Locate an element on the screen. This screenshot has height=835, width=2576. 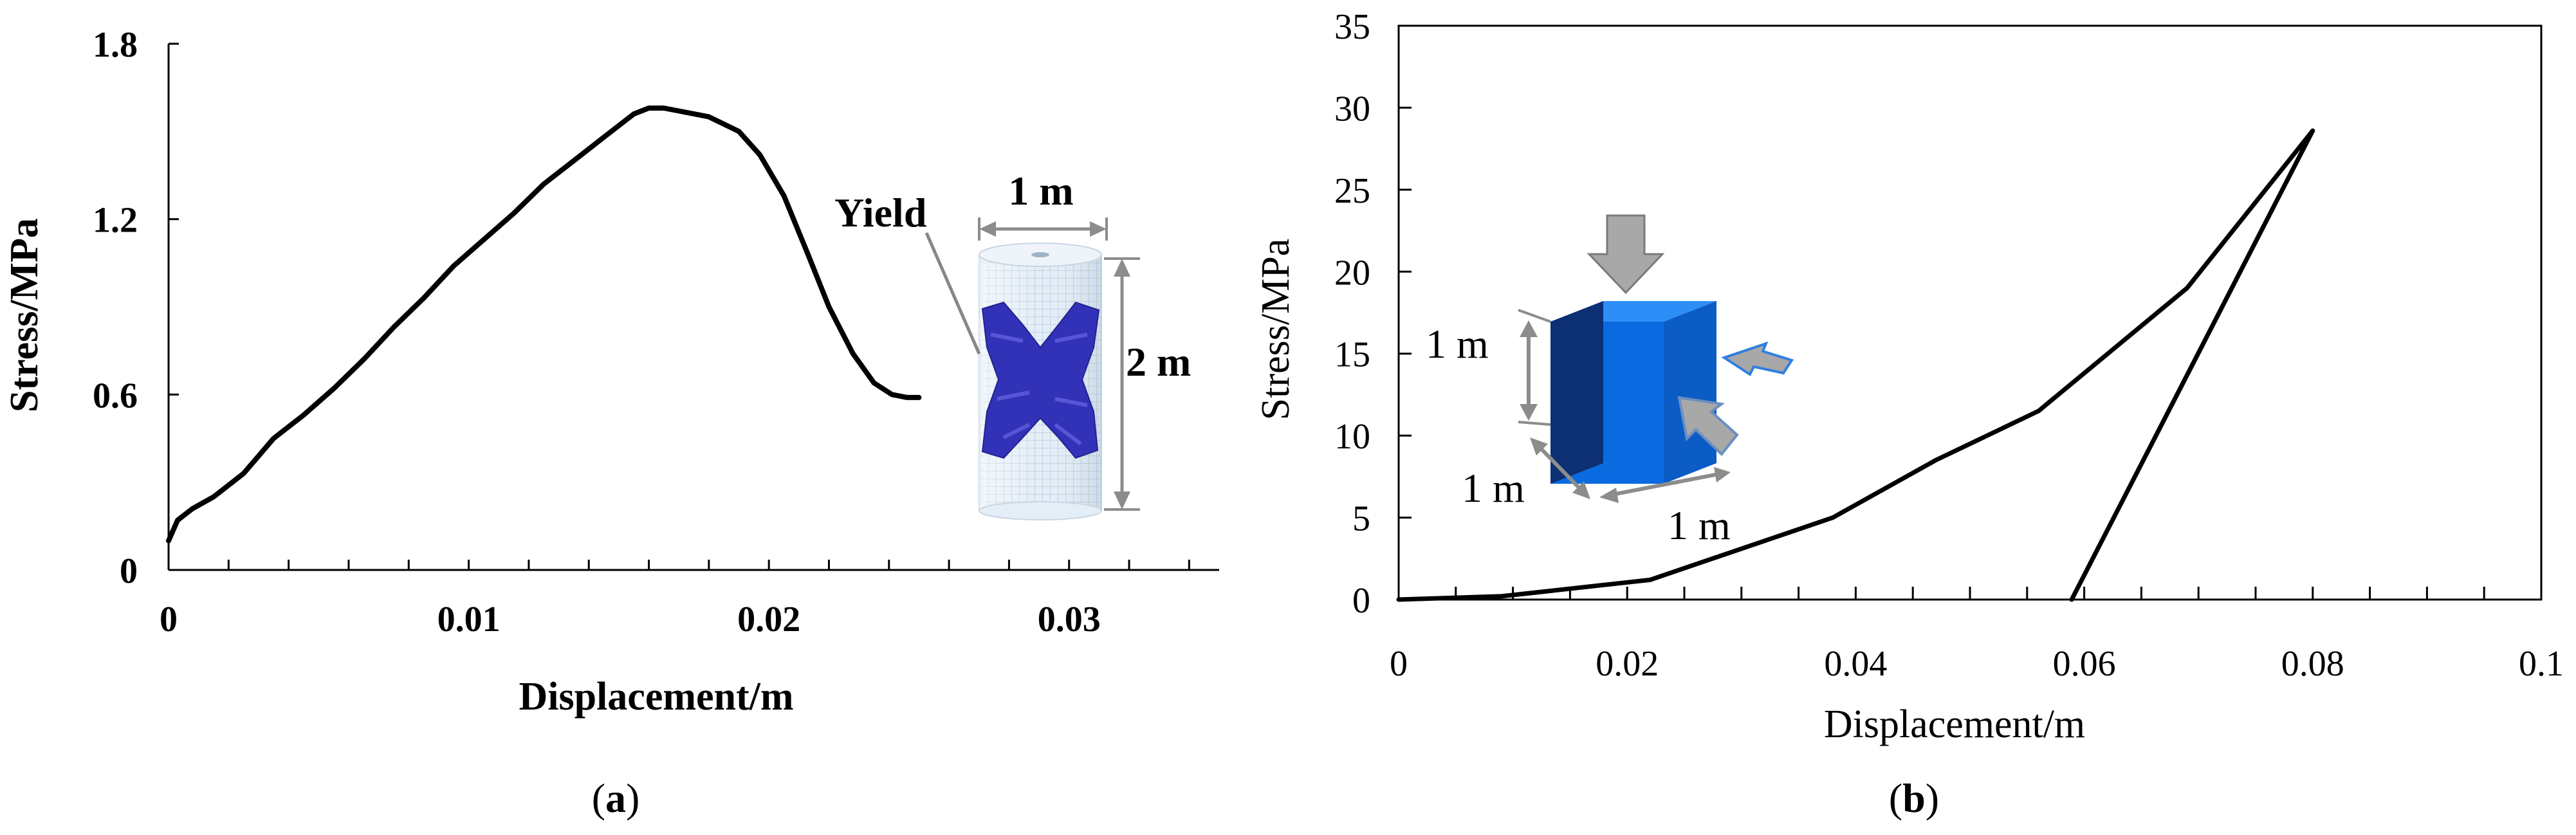
y-tick-label: 35 is located at coordinates (1352, 27).